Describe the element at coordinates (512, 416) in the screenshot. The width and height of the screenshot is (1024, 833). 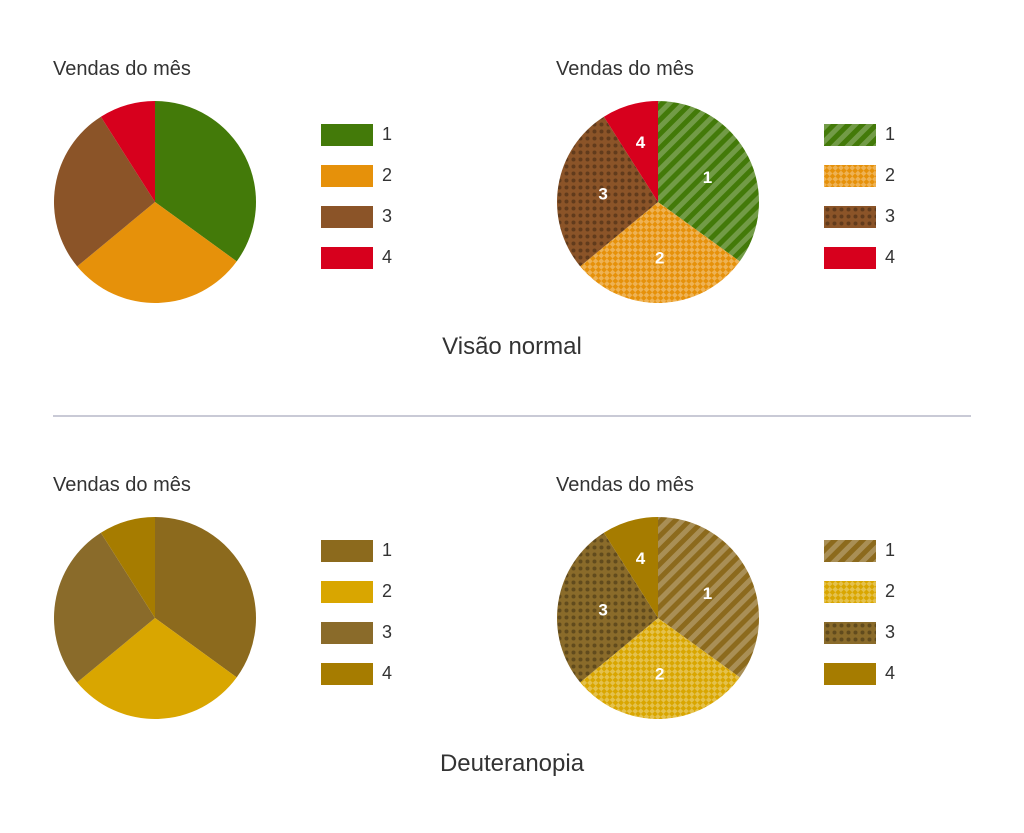
I see `section-divider` at that location.